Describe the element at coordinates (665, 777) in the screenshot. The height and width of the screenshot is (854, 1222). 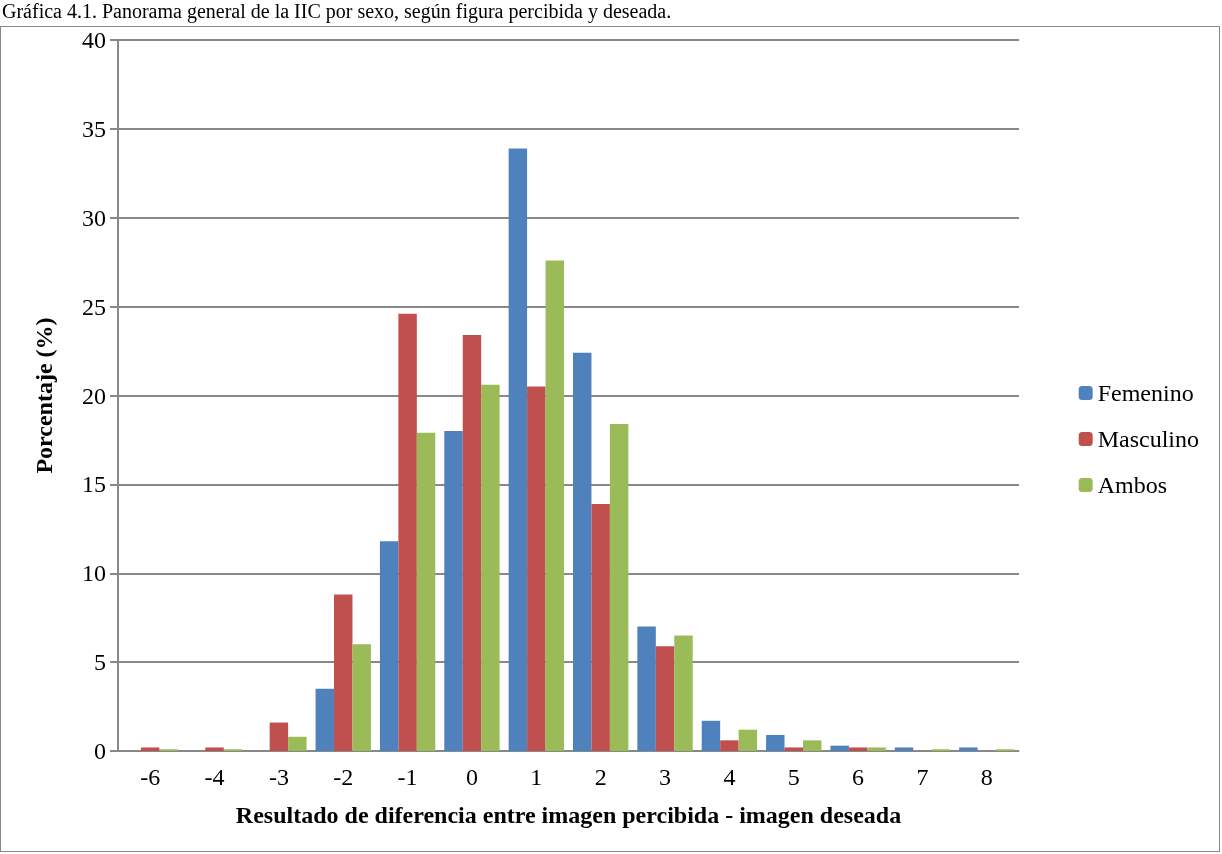
I see `x-tick-label: 3` at that location.